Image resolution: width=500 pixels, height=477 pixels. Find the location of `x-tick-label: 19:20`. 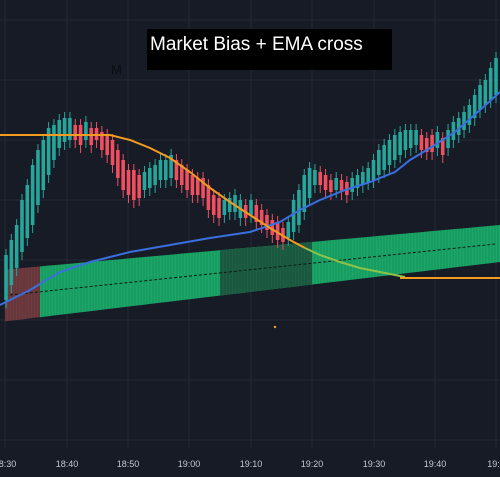

x-tick-label: 19:20 is located at coordinates (312, 464).